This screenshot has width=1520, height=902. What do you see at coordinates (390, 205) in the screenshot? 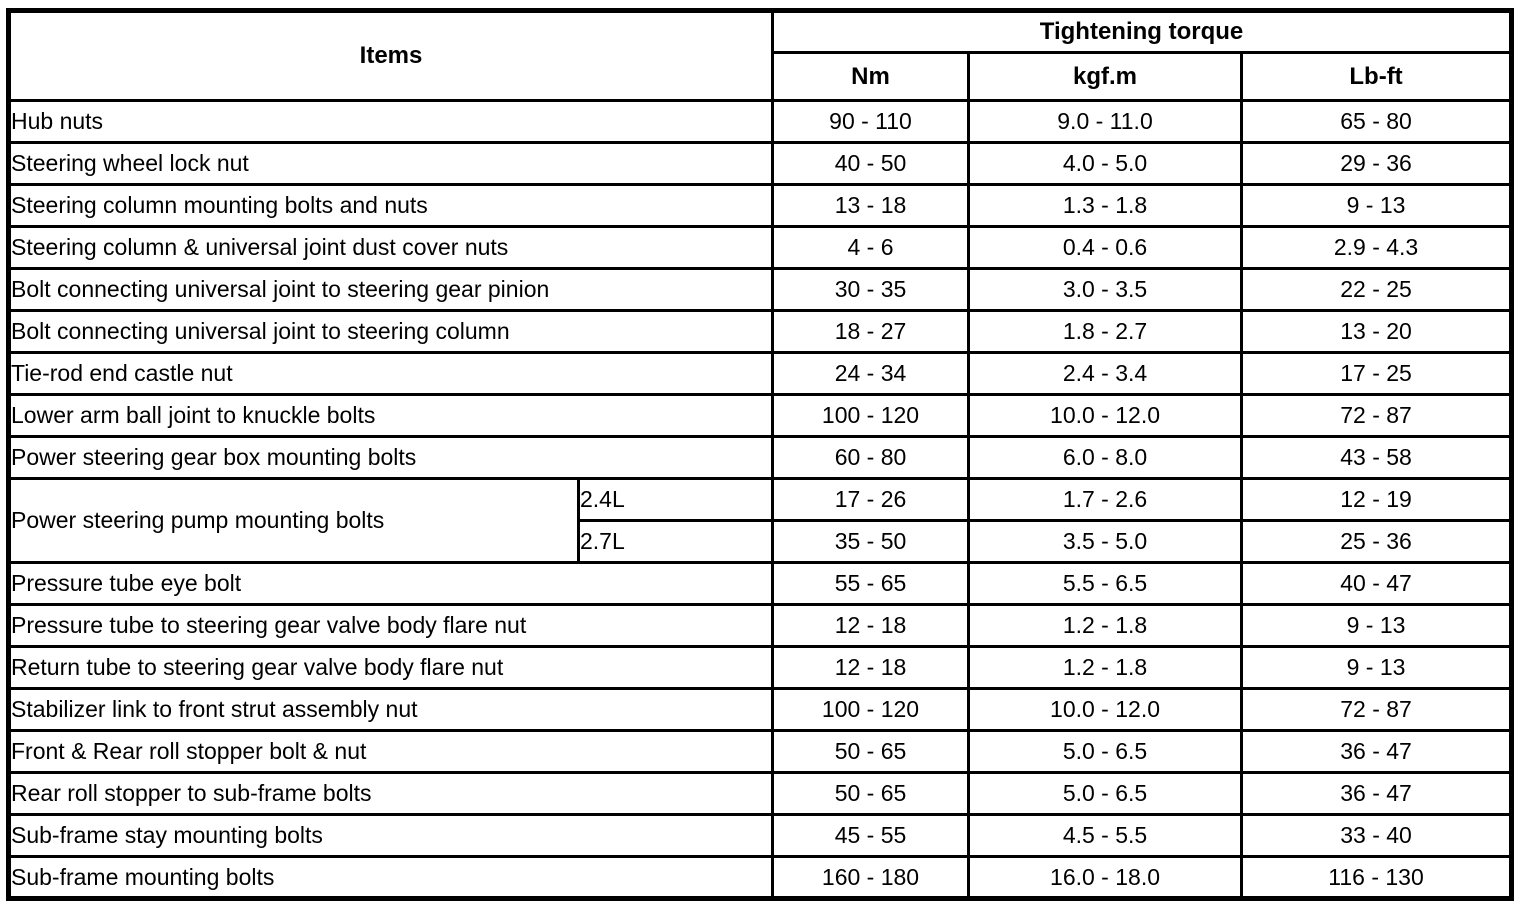
I see `item-cell: Steering column mounting bolts and nuts` at bounding box center [390, 205].